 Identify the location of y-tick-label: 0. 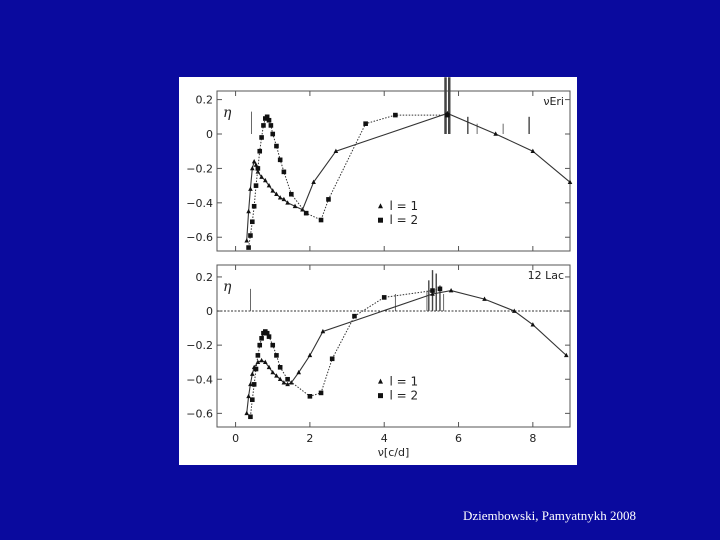
(209, 311).